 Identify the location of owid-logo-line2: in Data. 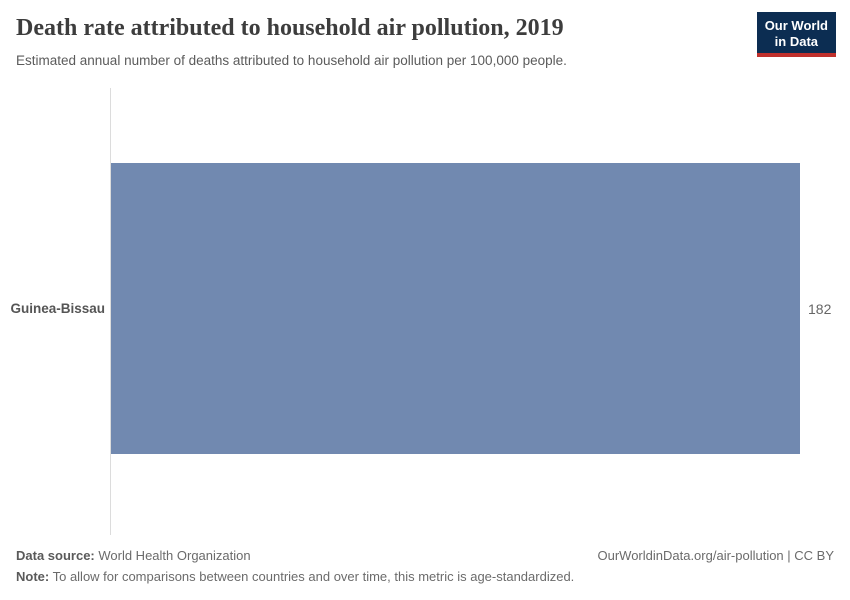
(796, 41).